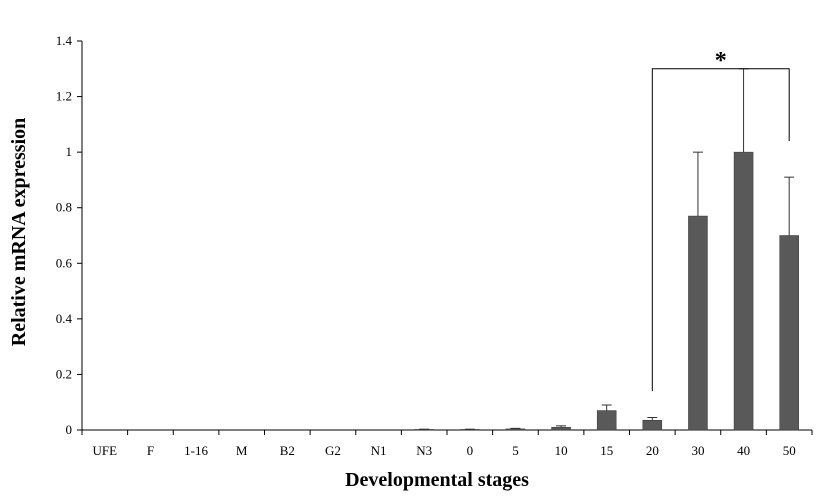 The width and height of the screenshot is (827, 503). I want to click on x-tick-label: 40, so click(743, 450).